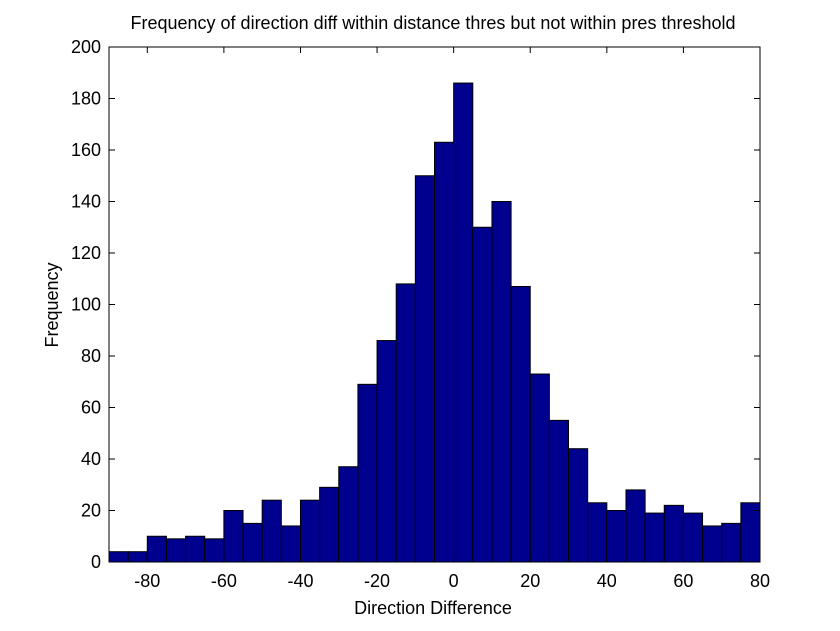 The height and width of the screenshot is (631, 840). What do you see at coordinates (91, 511) in the screenshot?
I see `y-tick-label: 20` at bounding box center [91, 511].